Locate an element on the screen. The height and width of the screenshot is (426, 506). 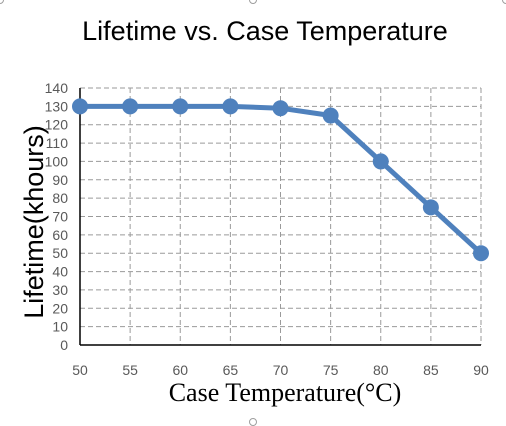
x-tick-label: 50 is located at coordinates (80, 370).